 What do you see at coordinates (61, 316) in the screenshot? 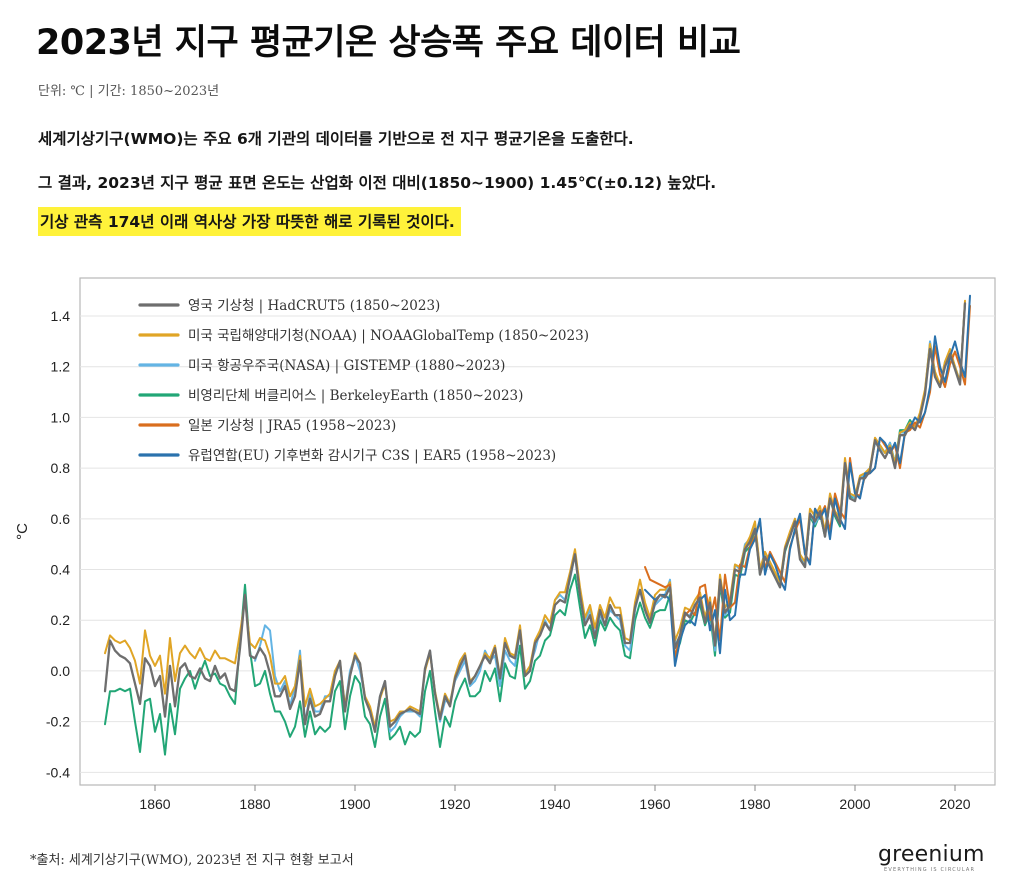
I see `y-tick-label: 1.4` at bounding box center [61, 316].